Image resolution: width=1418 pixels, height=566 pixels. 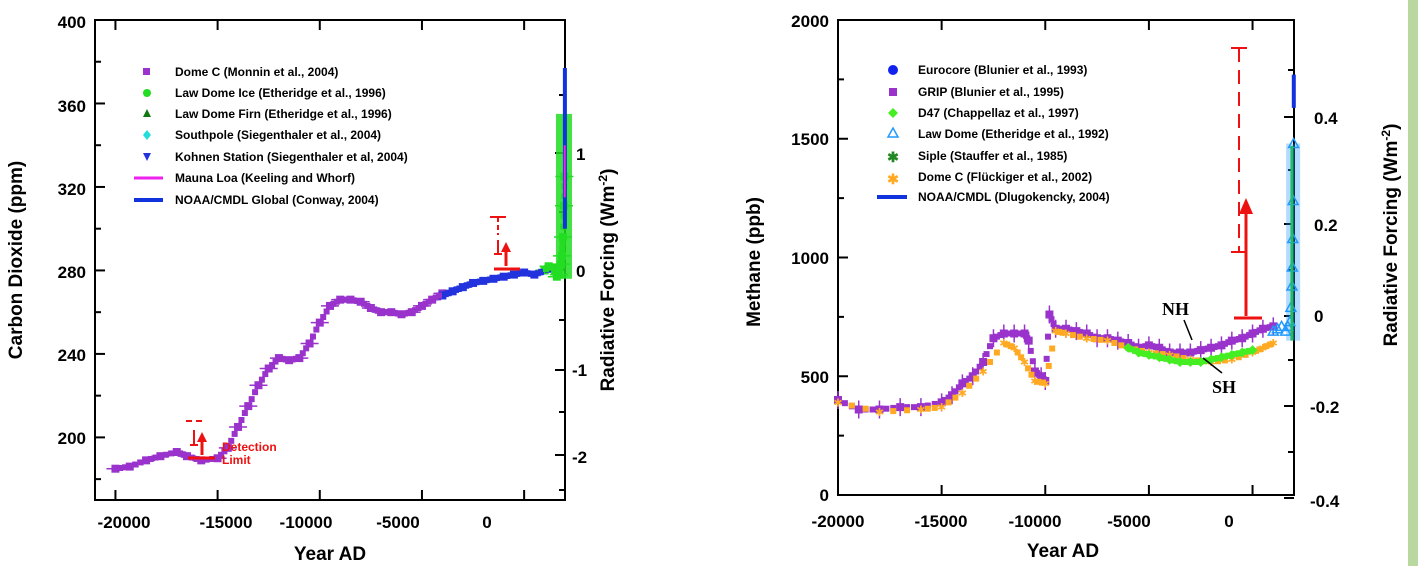 I want to click on legend-item-label: Southpole (Siegenthaler et al., 2004), so click(x=278, y=135).